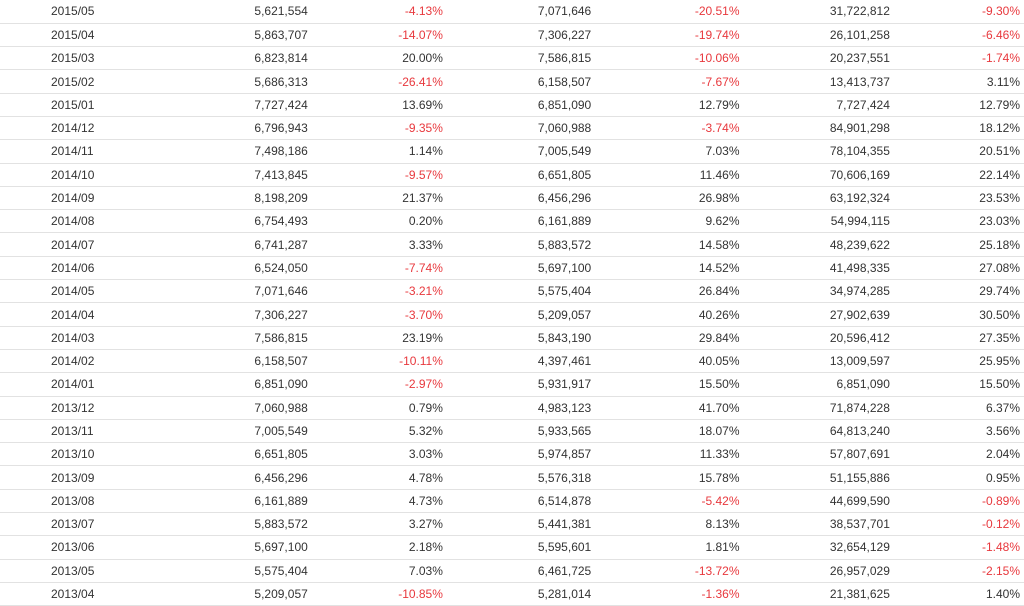 This screenshot has width=1024, height=606. Describe the element at coordinates (255, 151) in the screenshot. I see `value-1-cell: 7,498,186` at that location.